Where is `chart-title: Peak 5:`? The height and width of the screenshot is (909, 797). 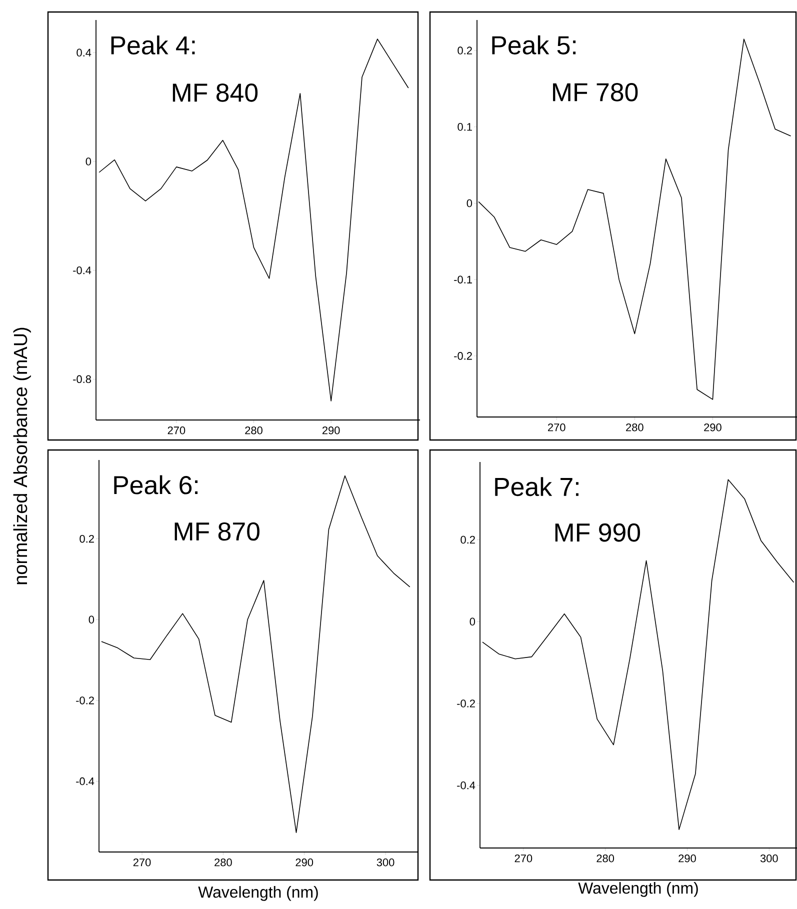 chart-title: Peak 5: is located at coordinates (534, 44).